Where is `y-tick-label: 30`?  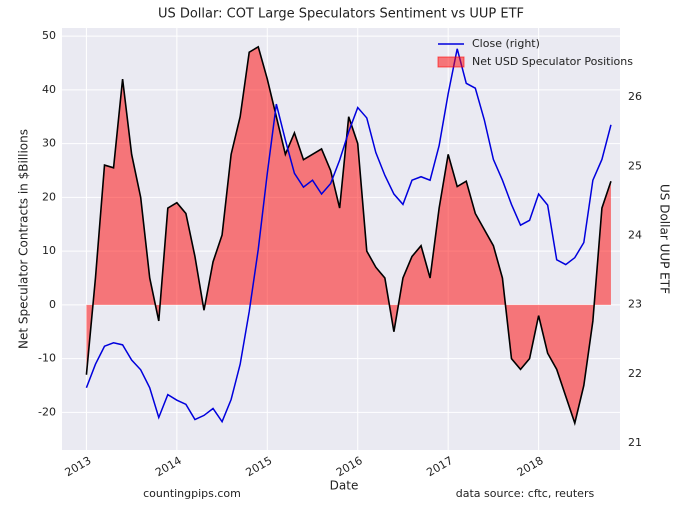 y-tick-label: 30 is located at coordinates (49, 143).